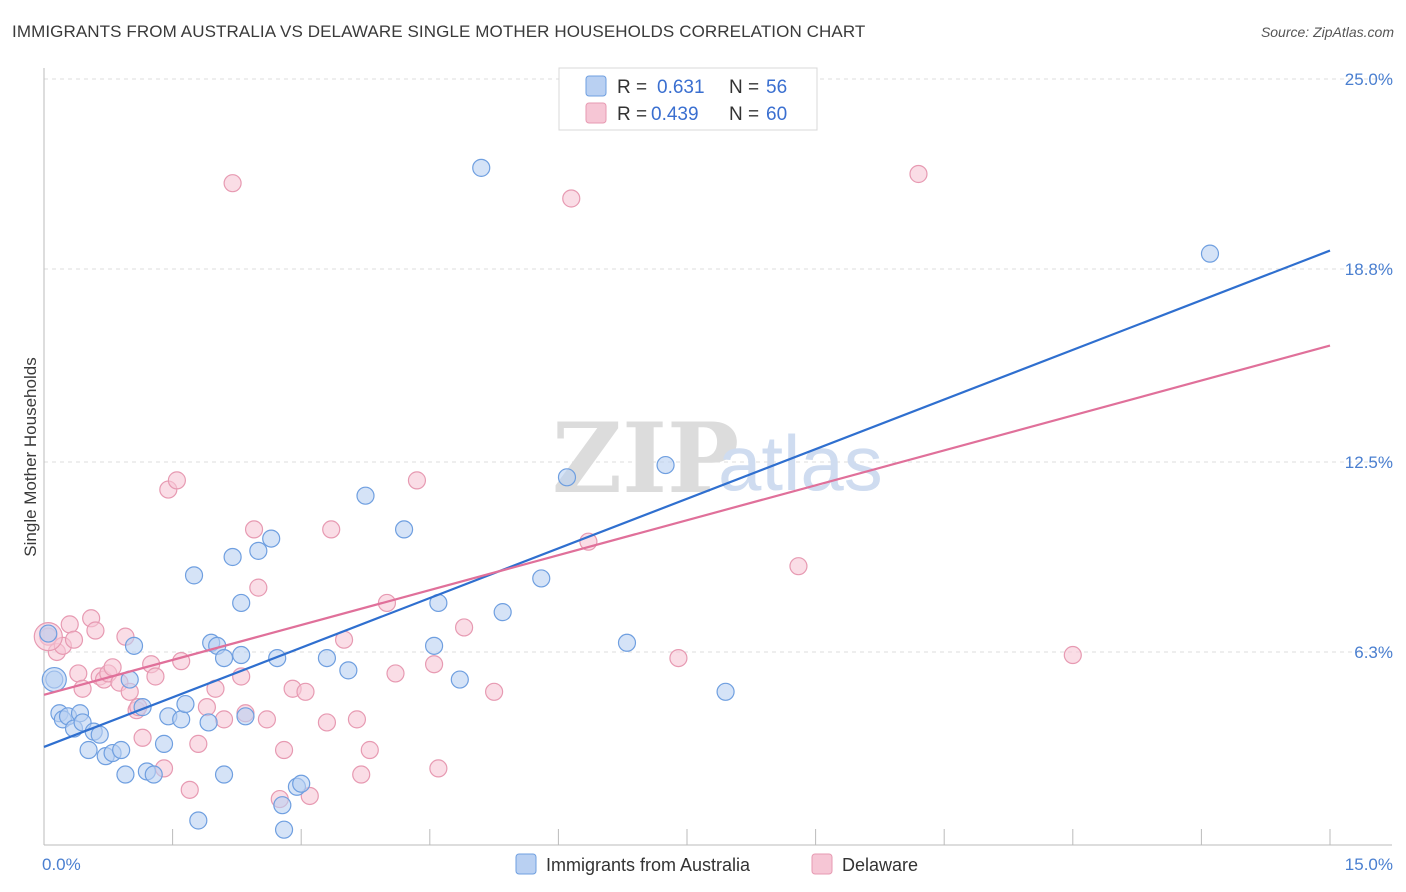 The height and width of the screenshot is (892, 1406). What do you see at coordinates (688, 99) in the screenshot?
I see `correlation-legend: R = 0.631 N = 56 R = 0.439 N = 60` at bounding box center [688, 99].